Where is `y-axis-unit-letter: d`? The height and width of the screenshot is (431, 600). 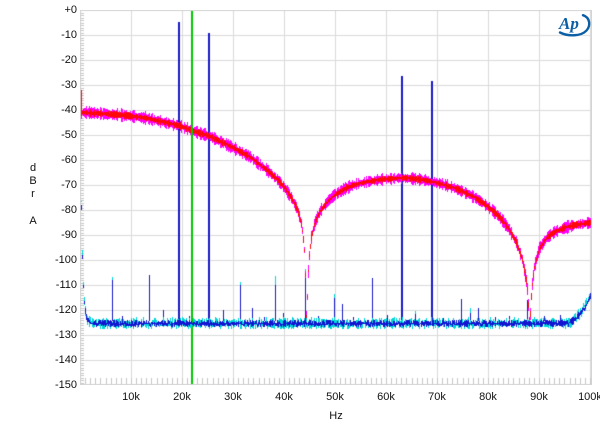
y-axis-unit-letter: d is located at coordinates (33, 168).